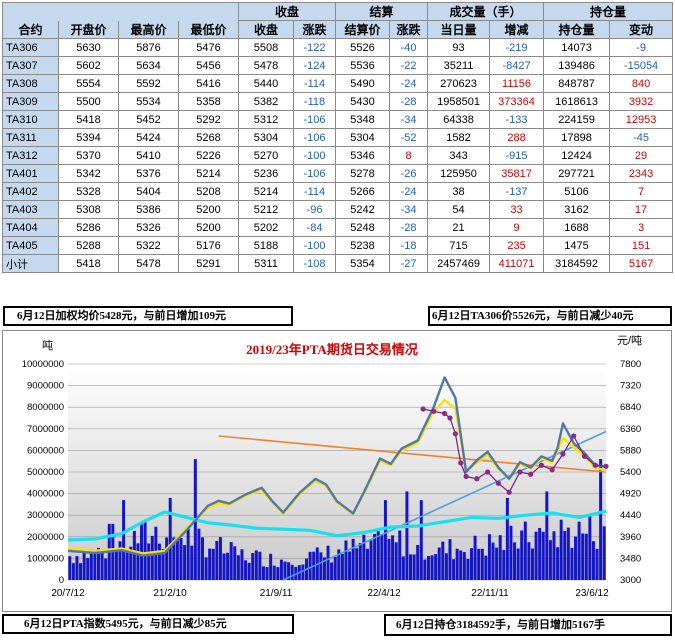  Describe the element at coordinates (641, 227) in the screenshot. I see `table-cell: 3` at that location.